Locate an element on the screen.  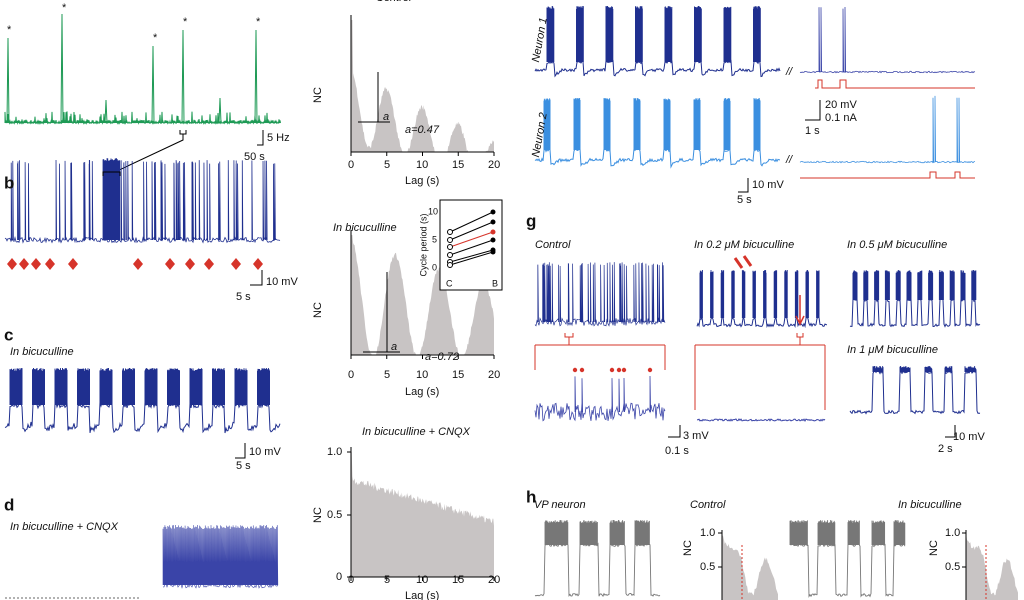
label: g is located at coordinates (531, 220).